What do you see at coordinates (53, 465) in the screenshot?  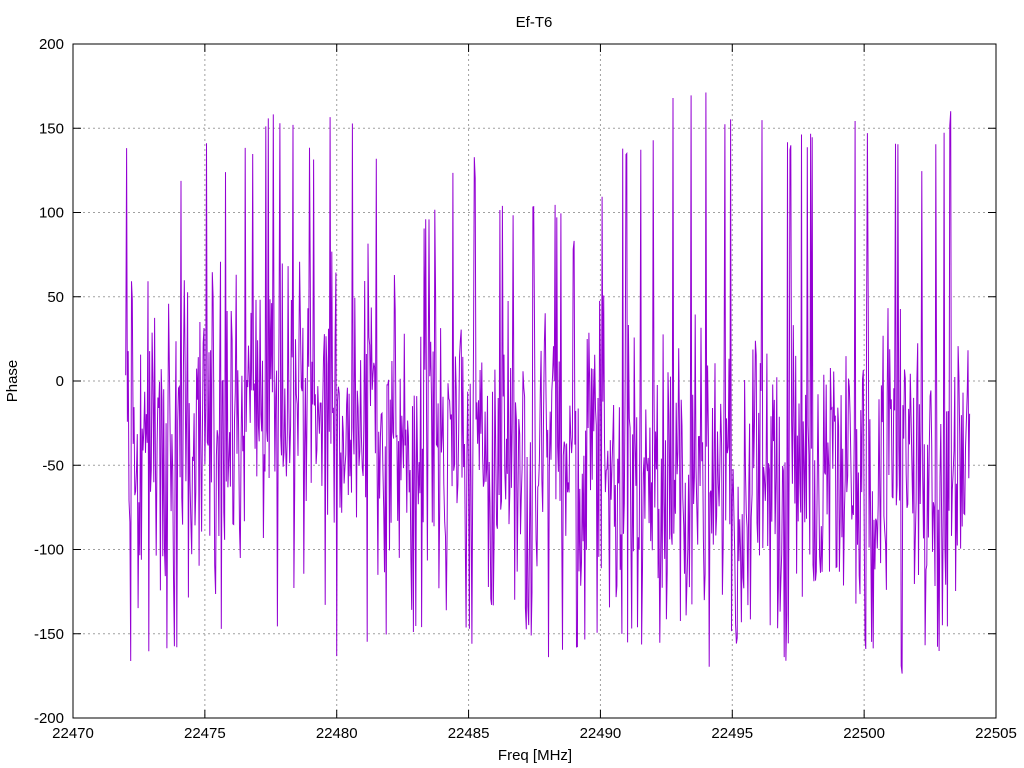 I see `y-tick-label: -50` at bounding box center [53, 465].